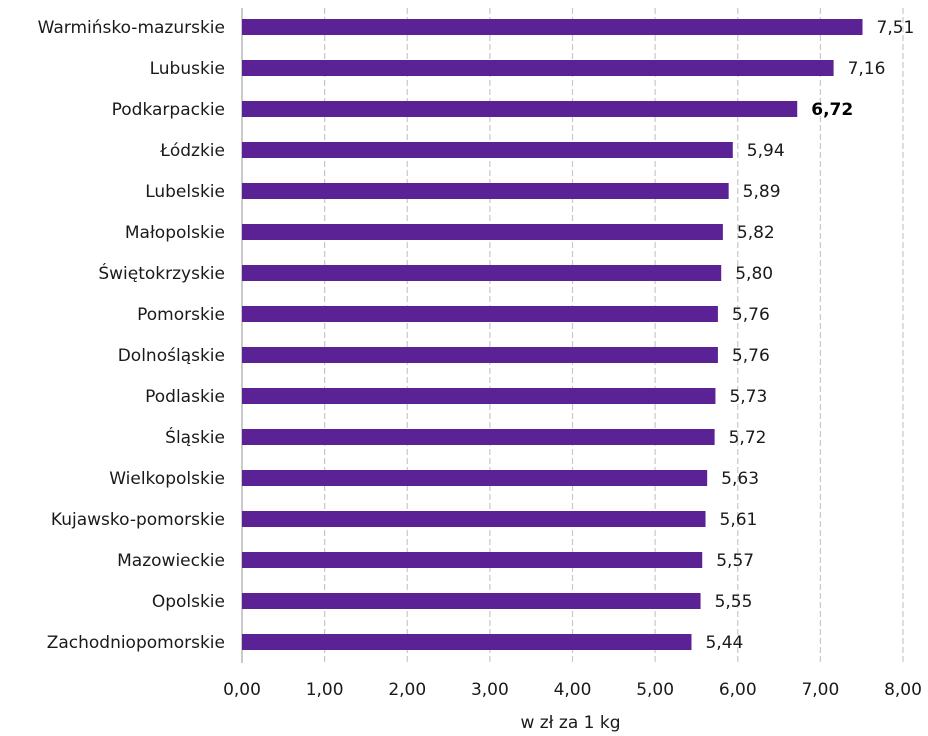 The image size is (928, 736). I want to click on category-label: Pomorskie, so click(181, 315).